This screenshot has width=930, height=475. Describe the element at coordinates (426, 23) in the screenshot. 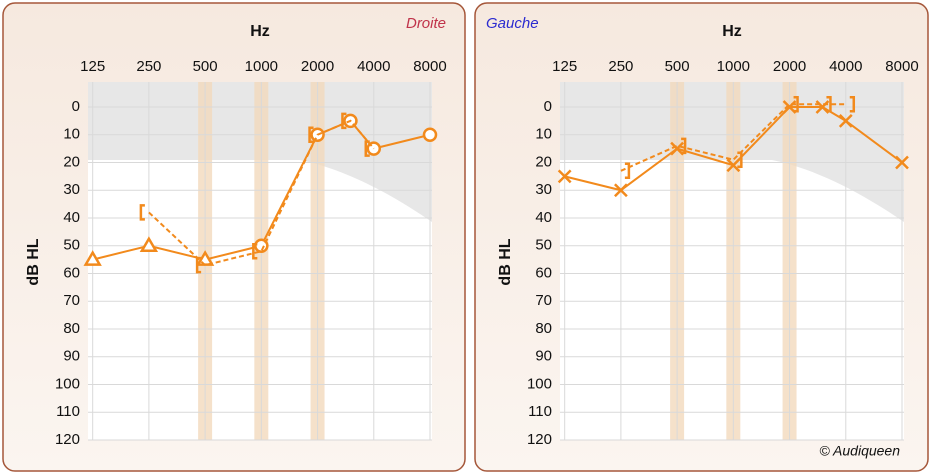

I see `panel-title: Droite` at that location.